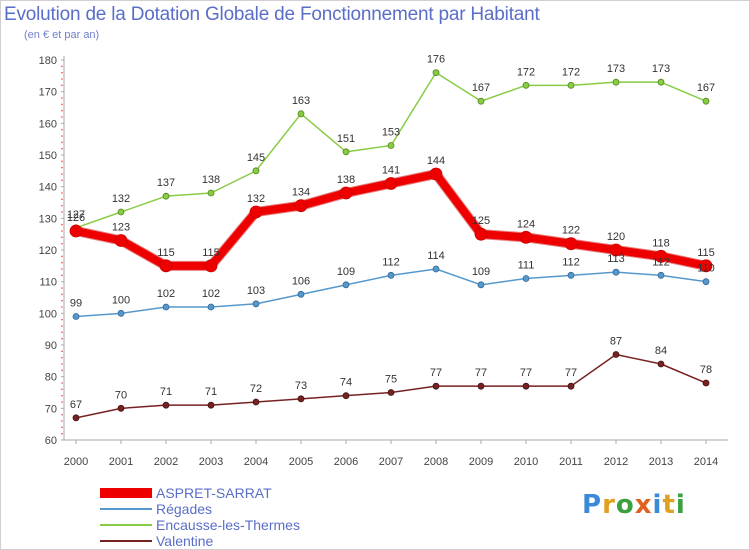 The width and height of the screenshot is (750, 550). Describe the element at coordinates (184, 509) in the screenshot. I see `legend-label-regades: Régades` at that location.